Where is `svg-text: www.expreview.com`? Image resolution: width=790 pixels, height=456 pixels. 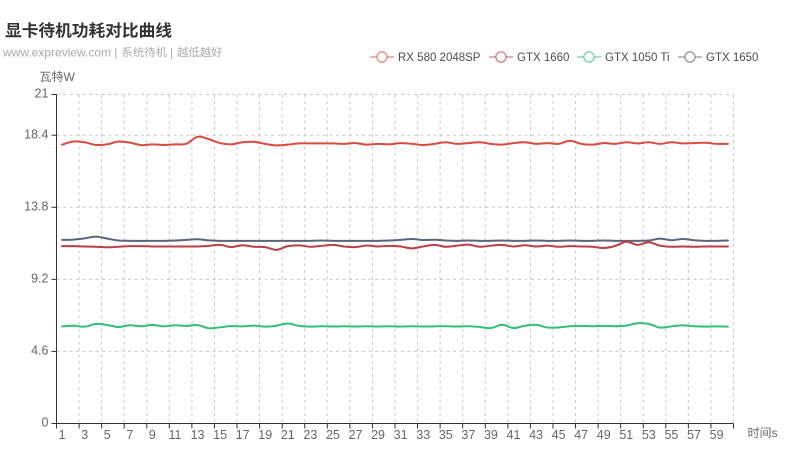
svg-text: www.expreview.com is located at coordinates (56, 53).